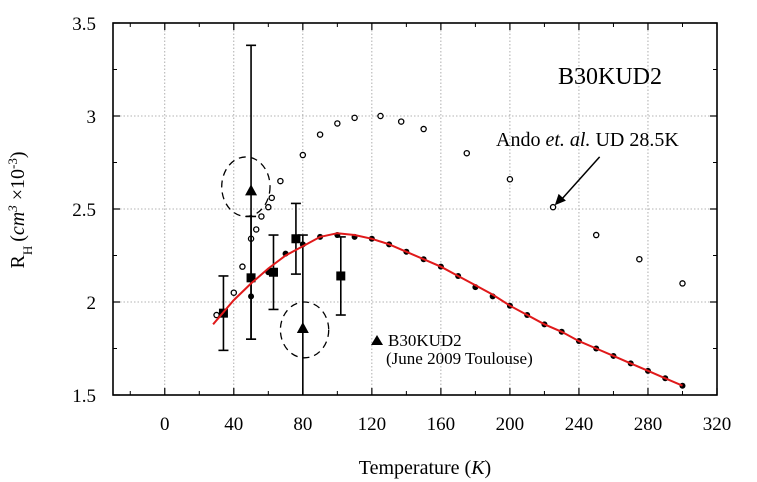 The width and height of the screenshot is (757, 482). What do you see at coordinates (18, 187) in the screenshot?
I see `y-title-mult: ×10` at bounding box center [18, 187].